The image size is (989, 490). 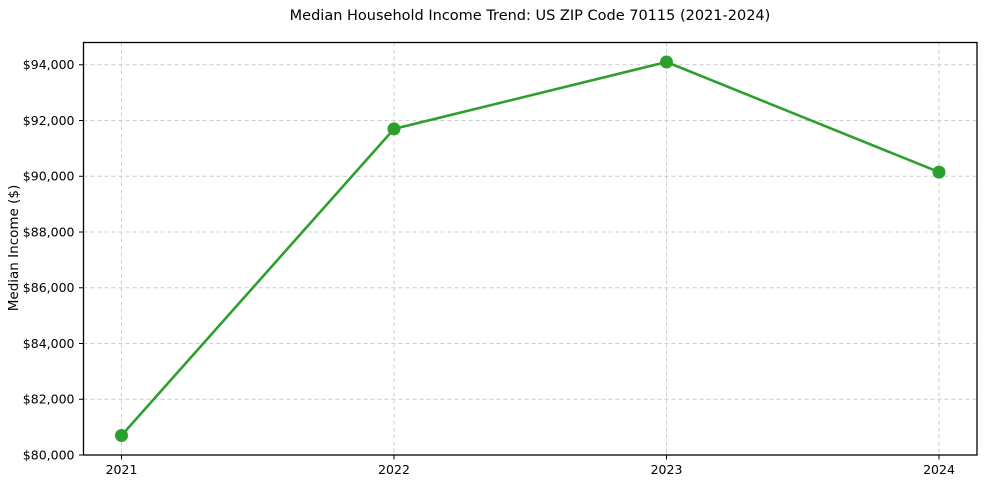 I want to click on y-tick-label: $92,000, so click(x=49, y=120).